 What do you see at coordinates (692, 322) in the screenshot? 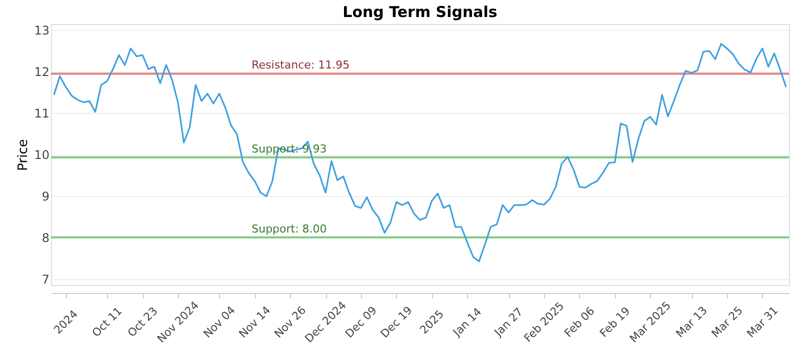
I see `x-tick-label: Mar 13` at bounding box center [692, 322].